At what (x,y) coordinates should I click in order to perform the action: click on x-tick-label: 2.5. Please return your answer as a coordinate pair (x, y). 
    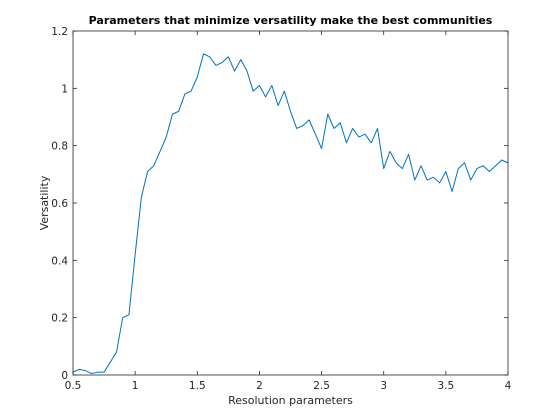
    Looking at the image, I should click on (321, 386).